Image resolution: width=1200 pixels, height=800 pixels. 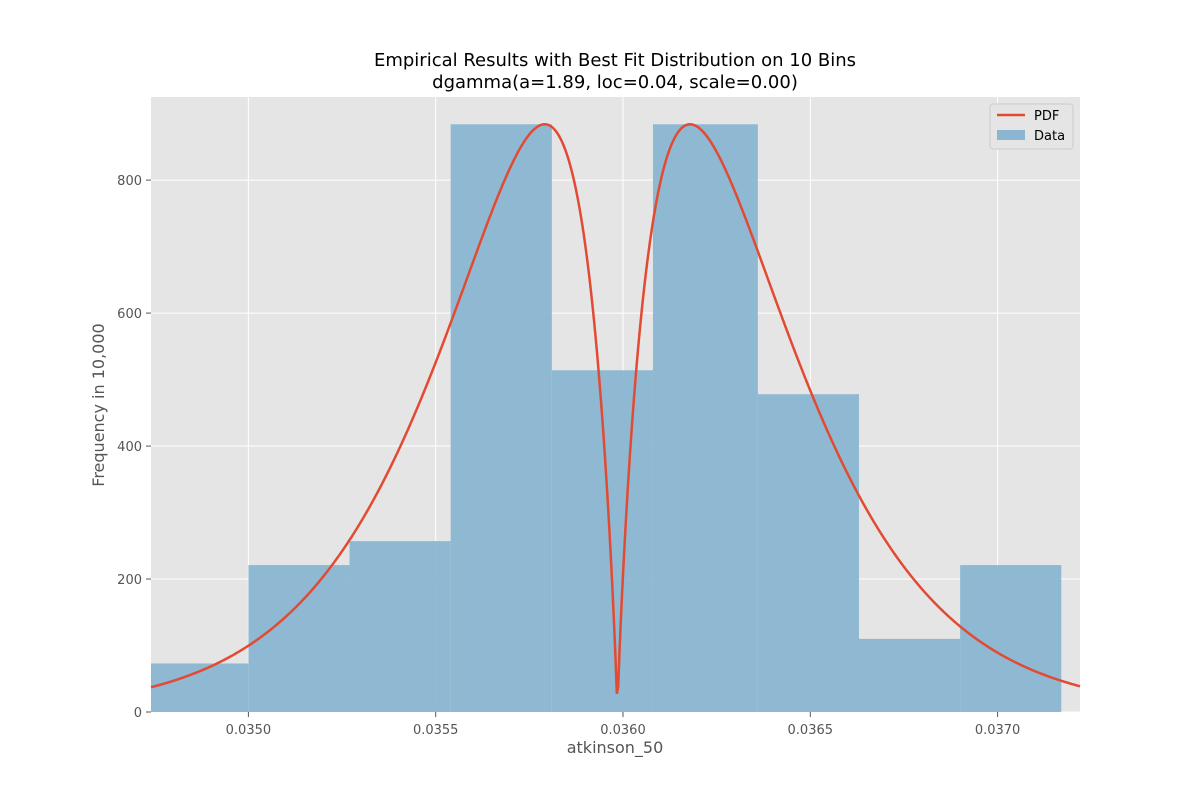 I want to click on y-tick-label: 600, so click(x=129, y=314).